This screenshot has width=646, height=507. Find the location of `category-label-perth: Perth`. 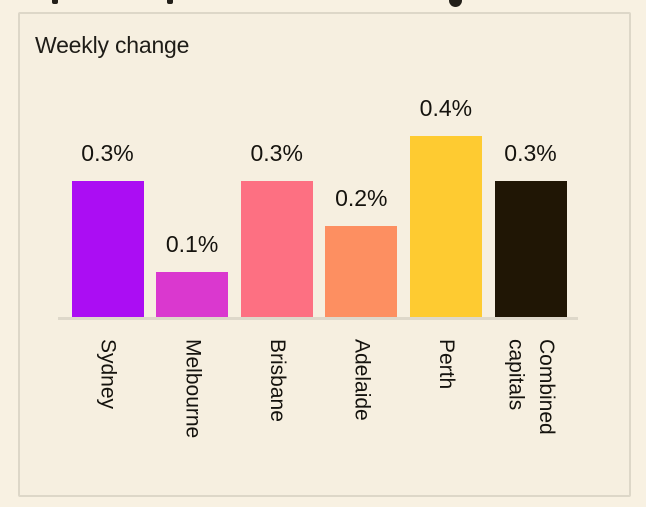

category-label-perth: Perth is located at coordinates (447, 364).